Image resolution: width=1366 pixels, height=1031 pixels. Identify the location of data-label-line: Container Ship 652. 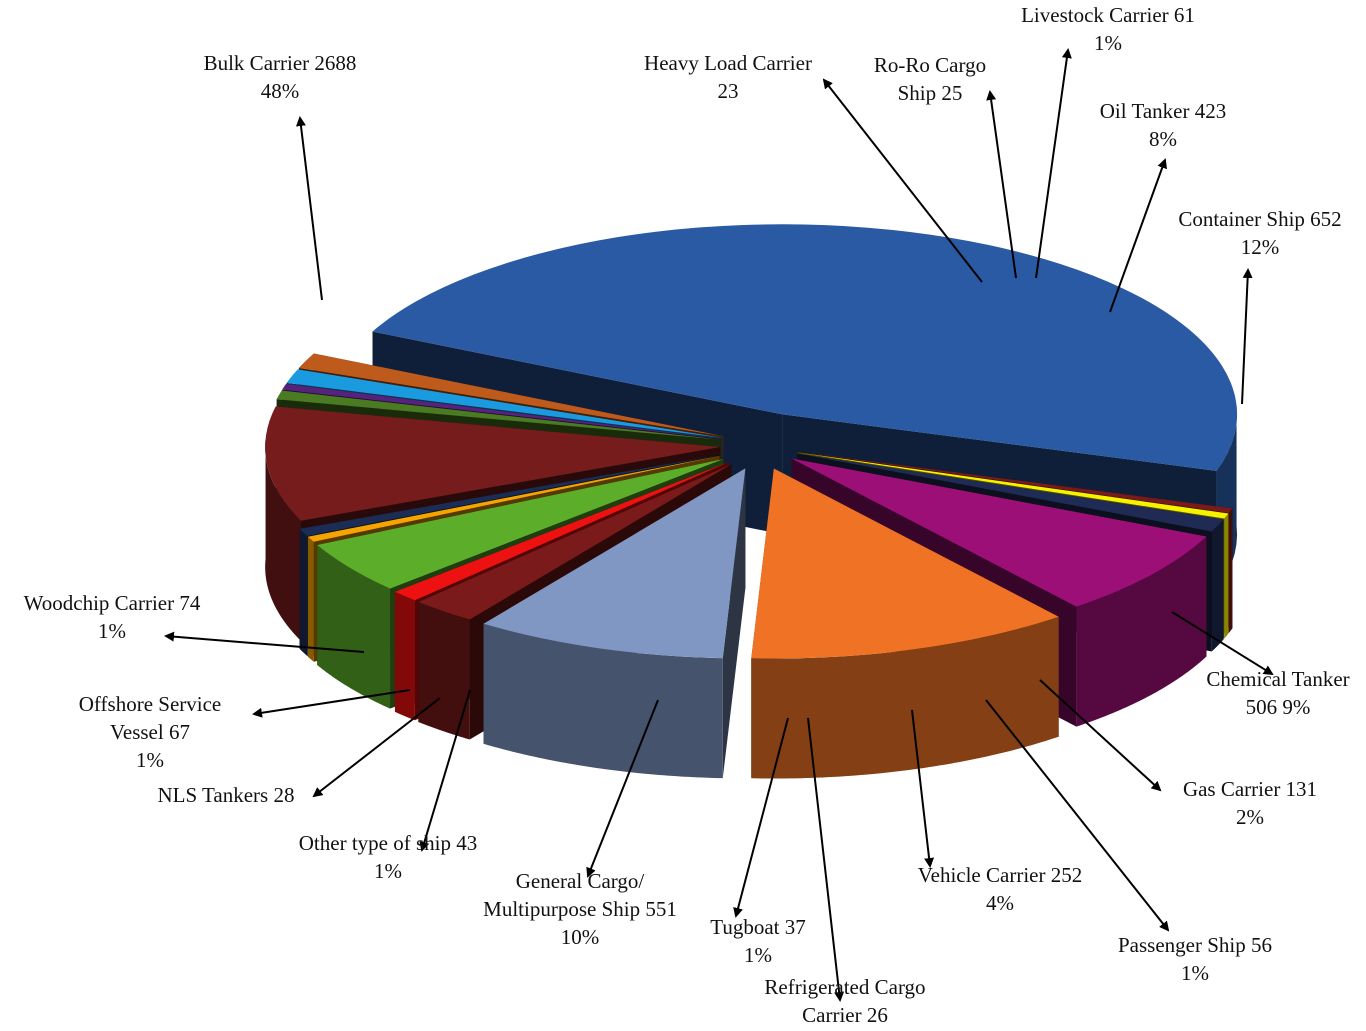
(1259, 219).